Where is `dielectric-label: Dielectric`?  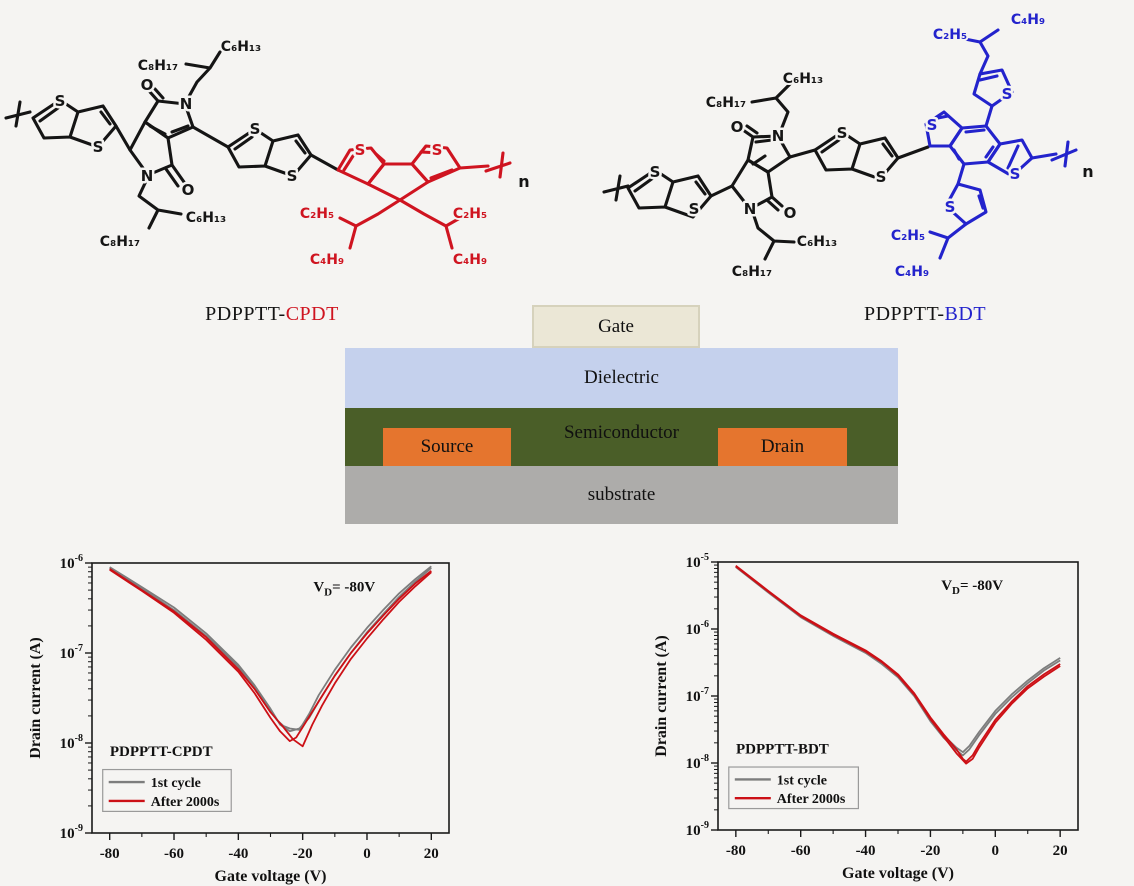 dielectric-label: Dielectric is located at coordinates (621, 377).